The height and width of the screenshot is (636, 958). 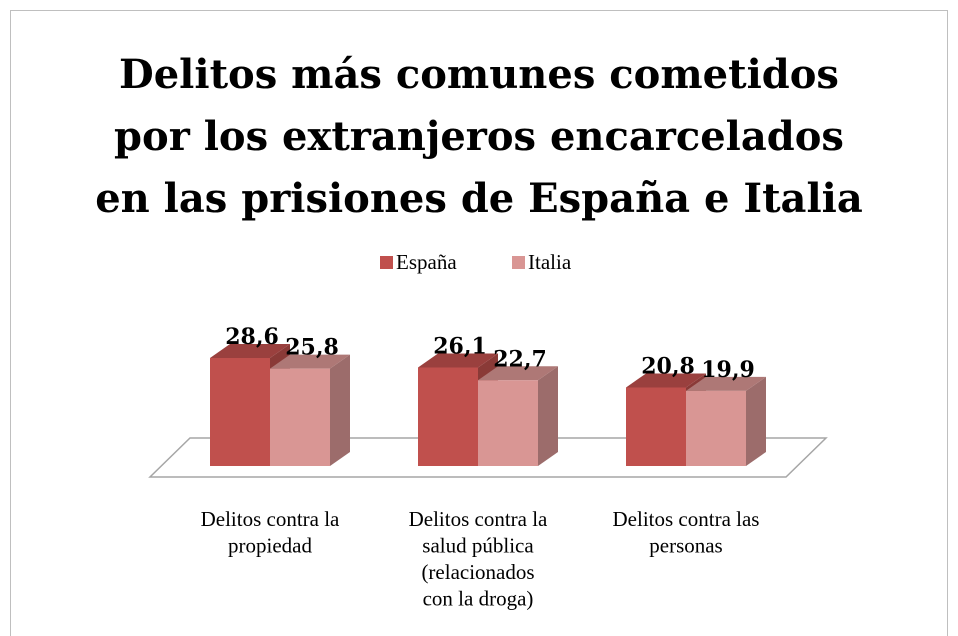 I want to click on value-label: 19,9, so click(x=728, y=370).